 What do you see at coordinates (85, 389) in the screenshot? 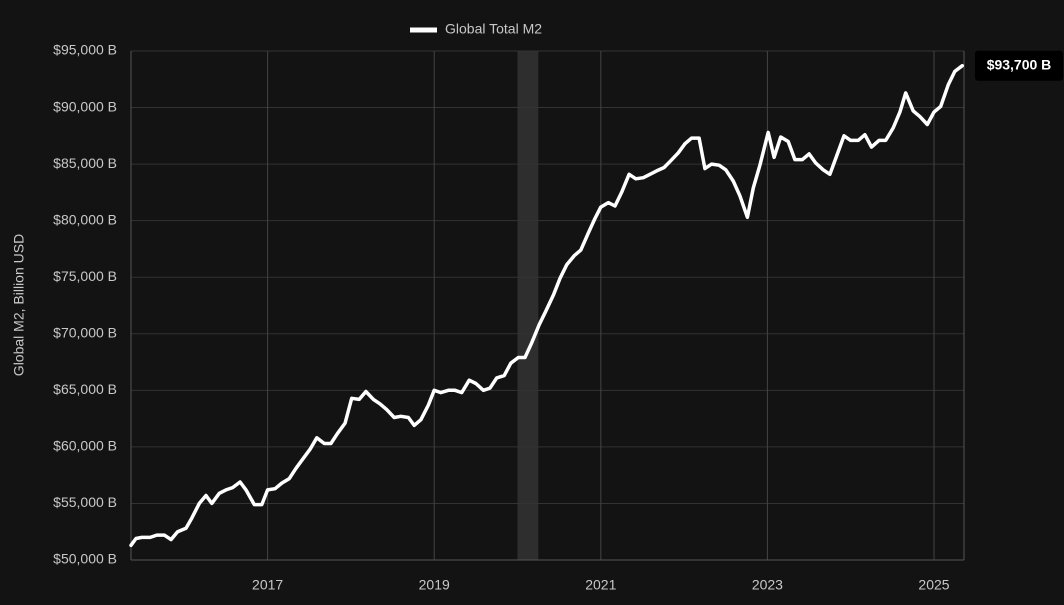
I see `y-tick-label: $65,000 B` at bounding box center [85, 389].